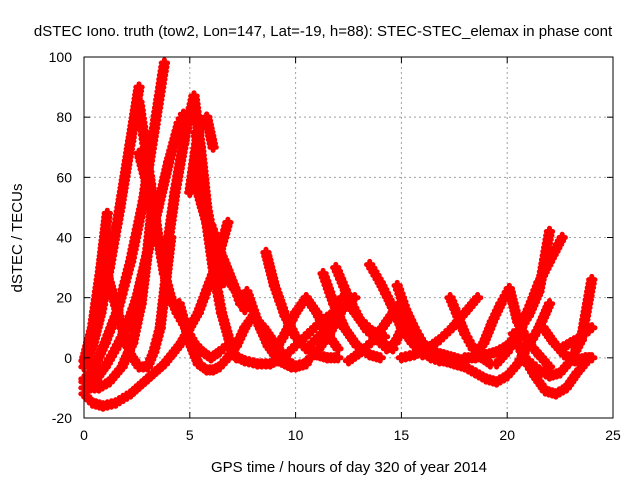 This screenshot has width=640, height=480. What do you see at coordinates (576, 338) in the screenshot?
I see `series-s38` at bounding box center [576, 338].